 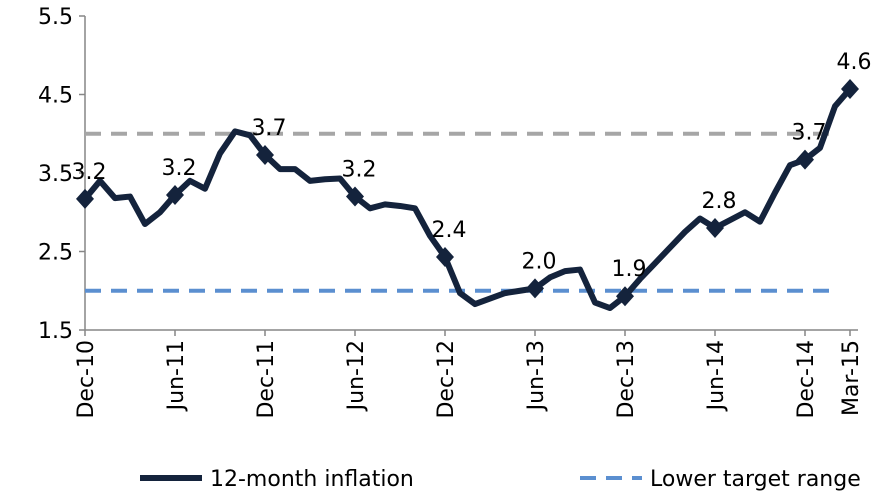 I want to click on data-label: 1.9, so click(x=629, y=269).